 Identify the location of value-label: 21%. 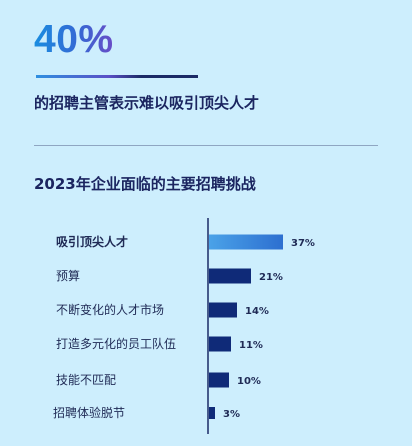
(271, 277).